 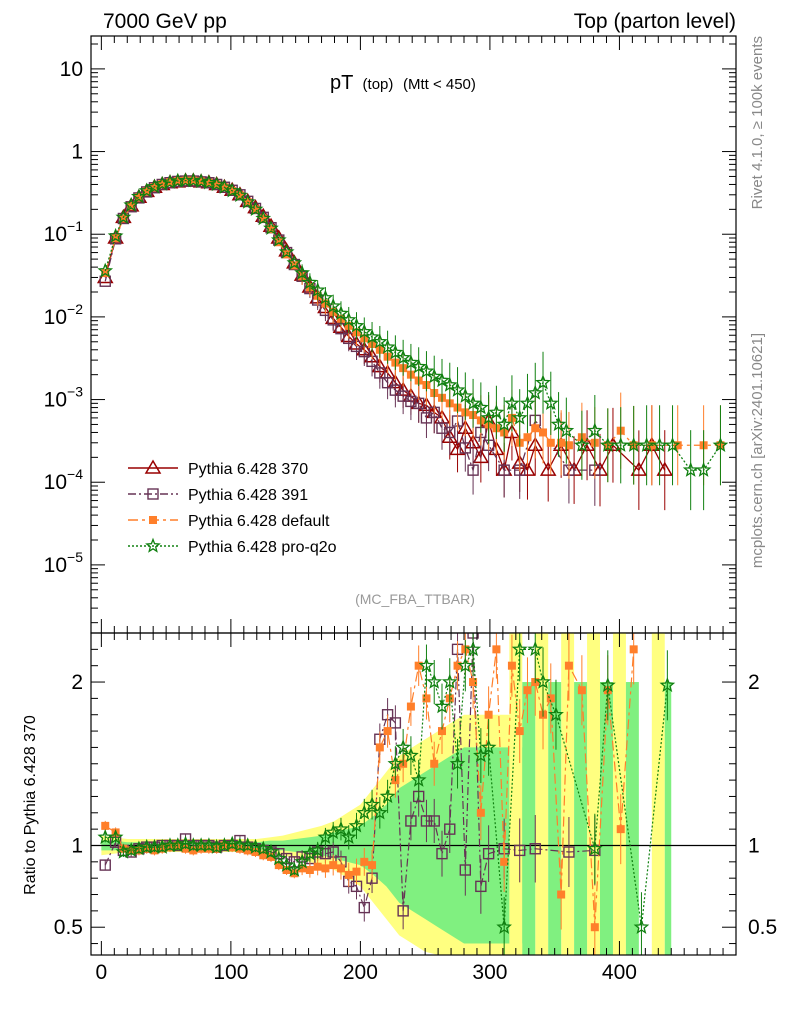 I want to click on y-tick-label: 10⁻³, so click(x=64, y=398).